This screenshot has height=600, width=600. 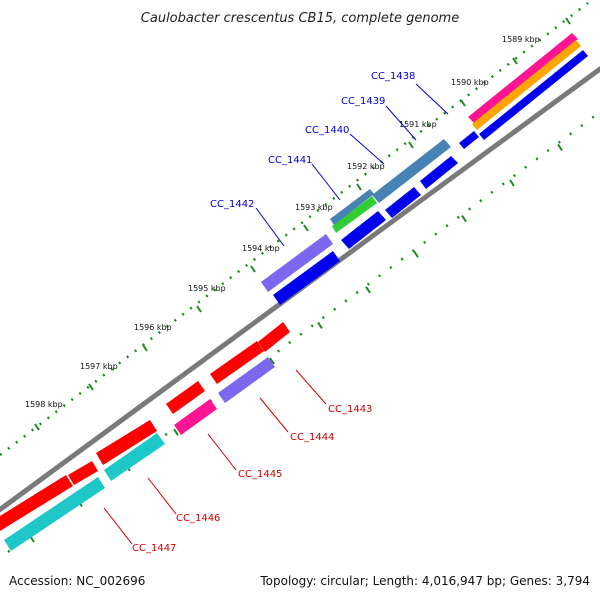 What do you see at coordinates (312, 437) in the screenshot?
I see `gene-label-cc-1444: CC_1444` at bounding box center [312, 437].